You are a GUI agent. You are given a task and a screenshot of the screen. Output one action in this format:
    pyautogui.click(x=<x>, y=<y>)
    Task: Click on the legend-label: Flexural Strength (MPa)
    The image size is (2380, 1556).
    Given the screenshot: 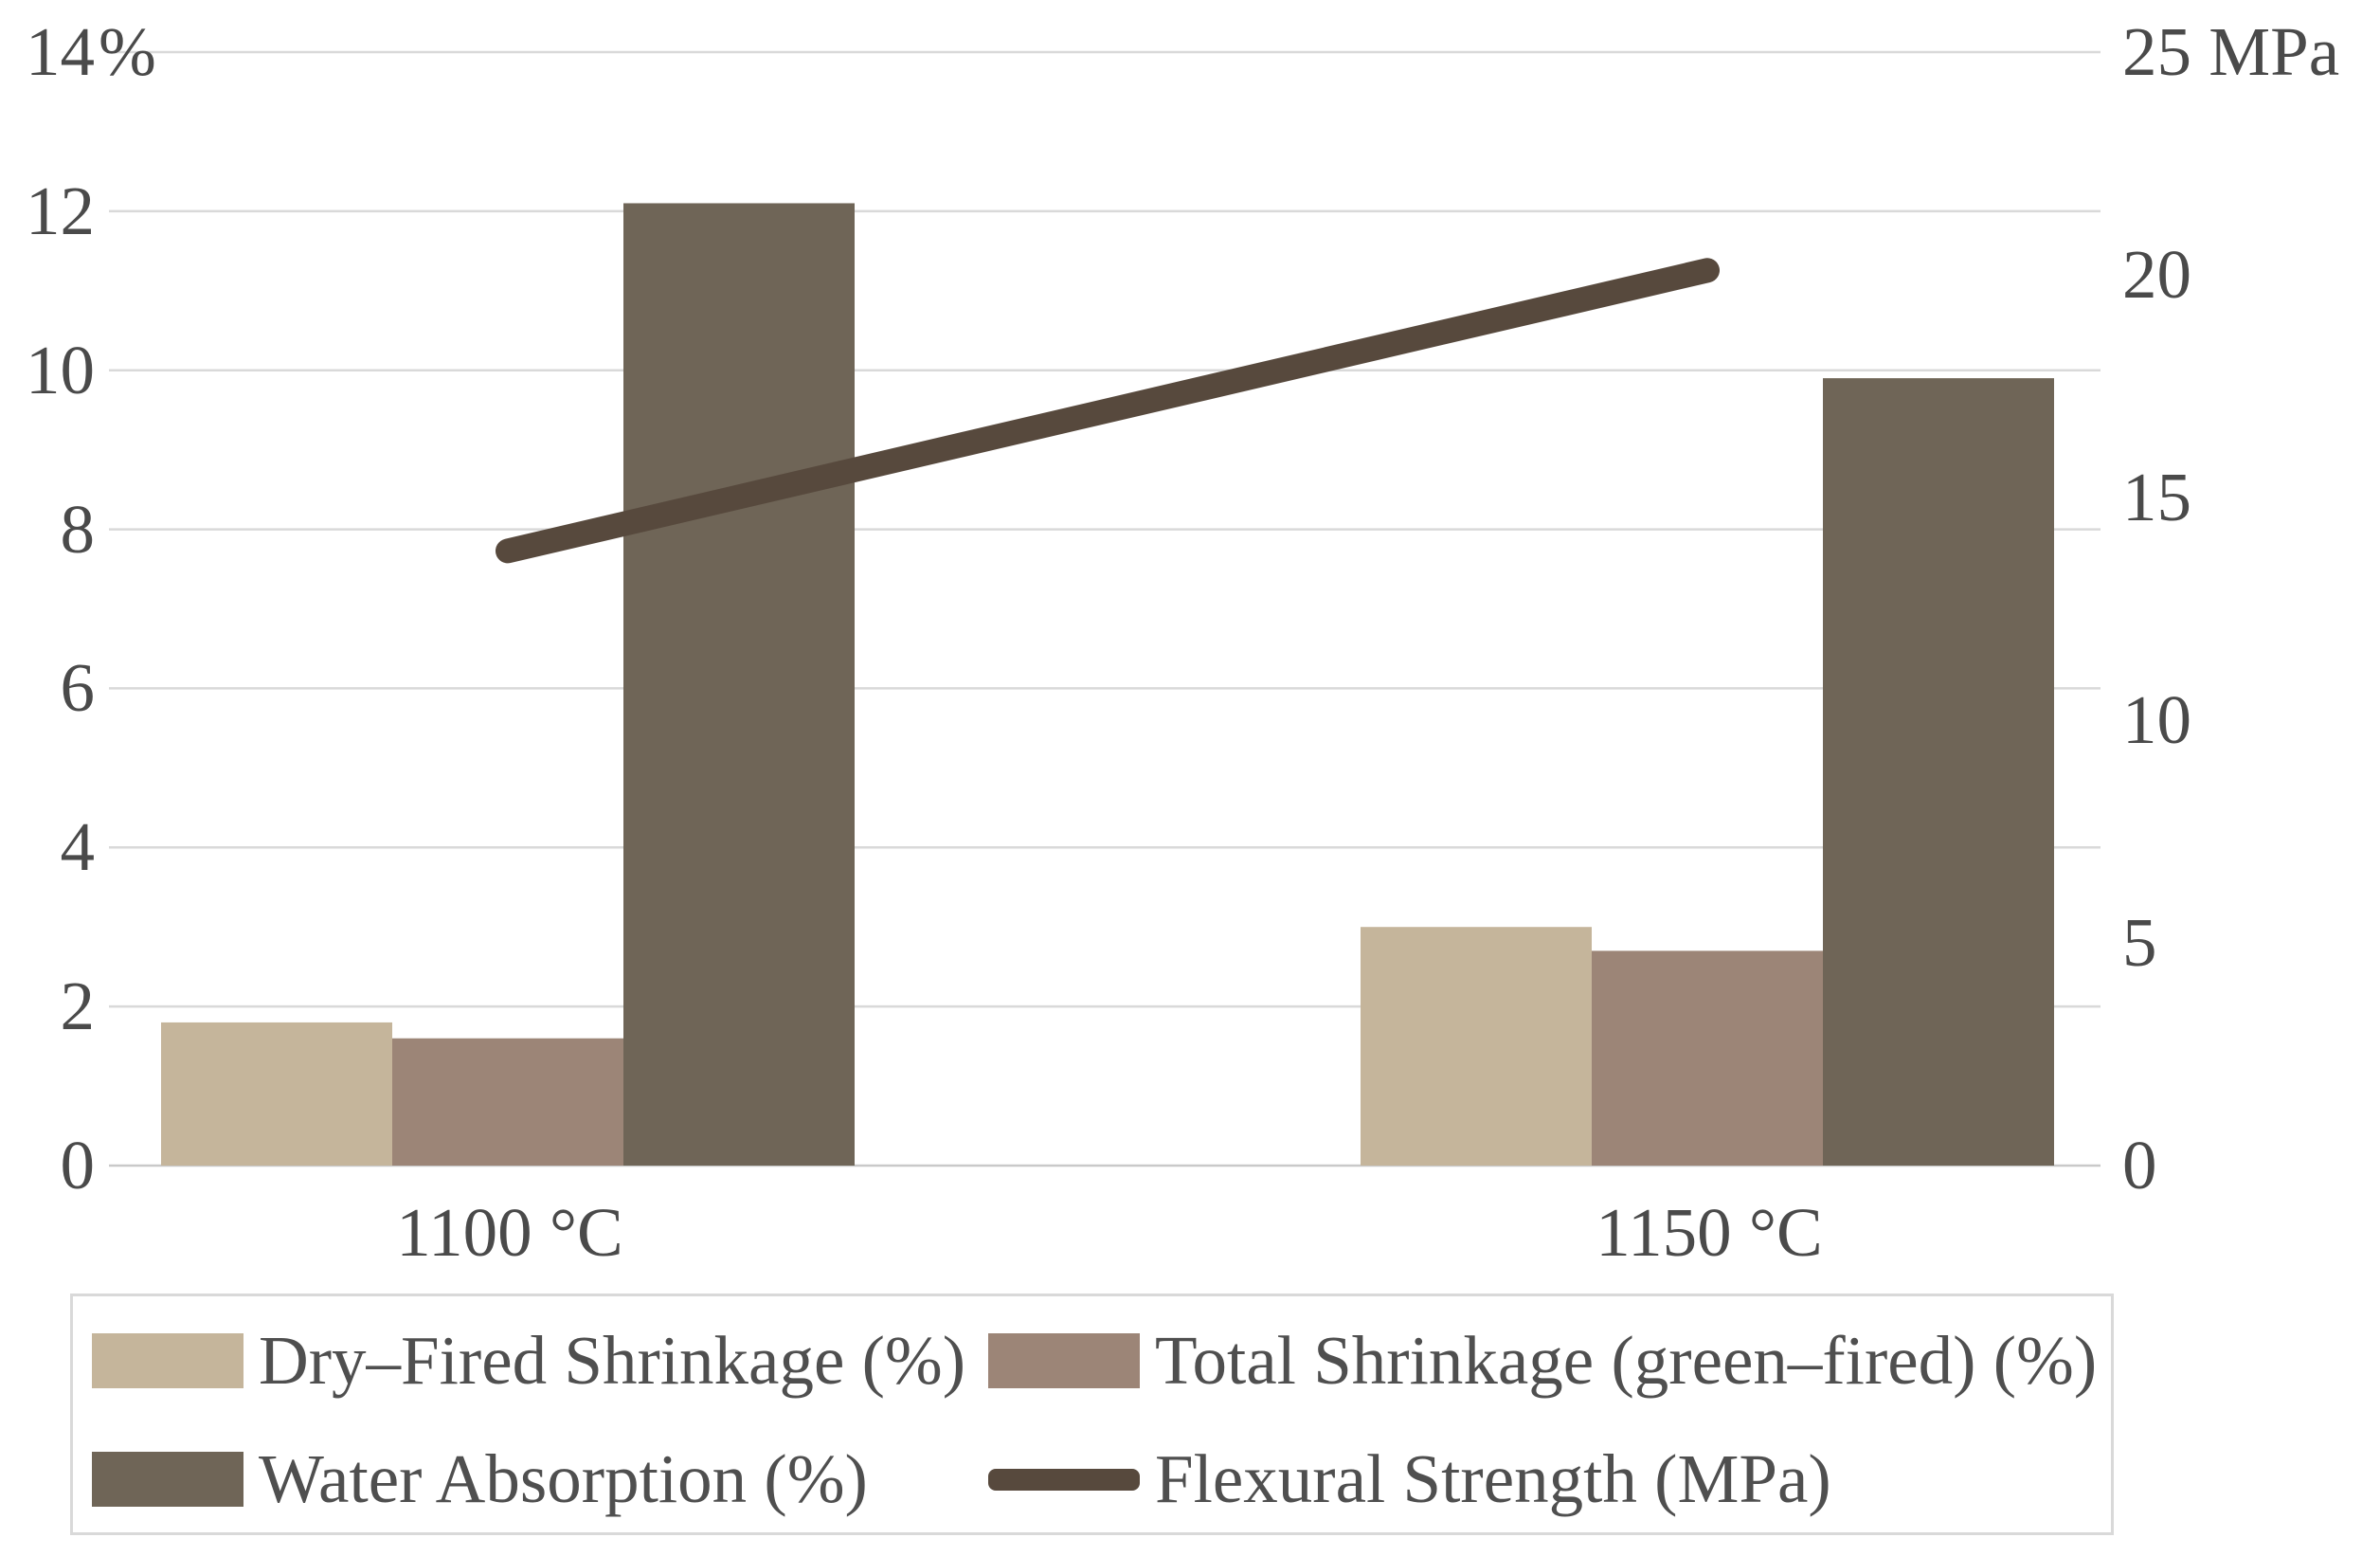 What is the action you would take?
    pyautogui.click(x=1493, y=1478)
    